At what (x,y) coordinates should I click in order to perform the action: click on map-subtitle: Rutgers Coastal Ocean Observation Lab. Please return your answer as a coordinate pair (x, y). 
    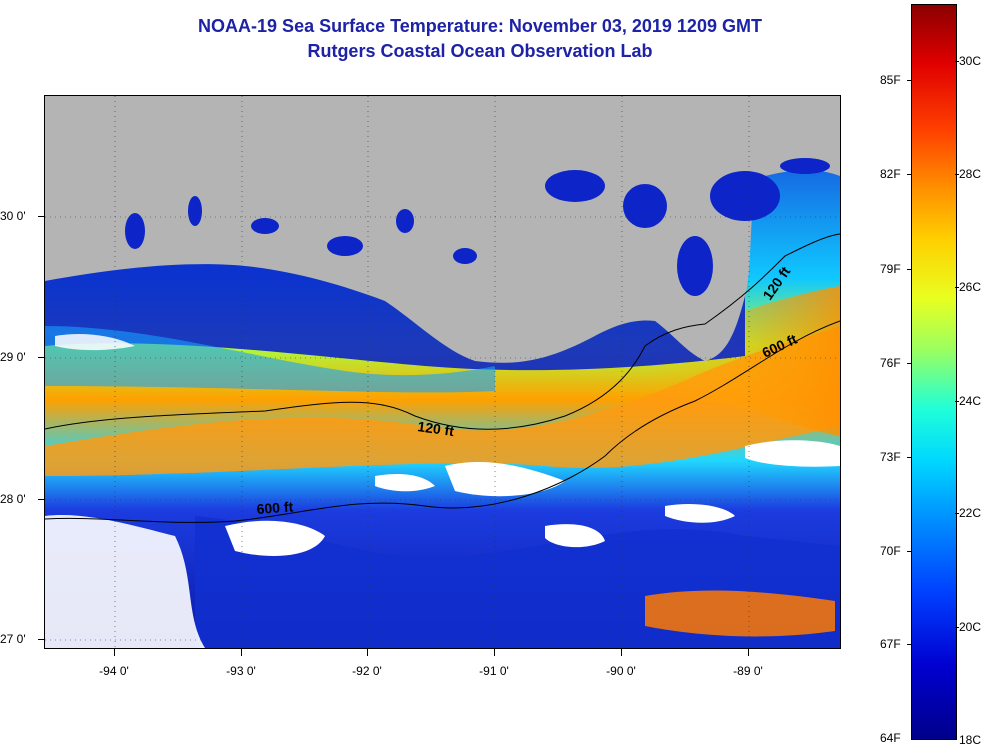
    Looking at the image, I should click on (480, 51).